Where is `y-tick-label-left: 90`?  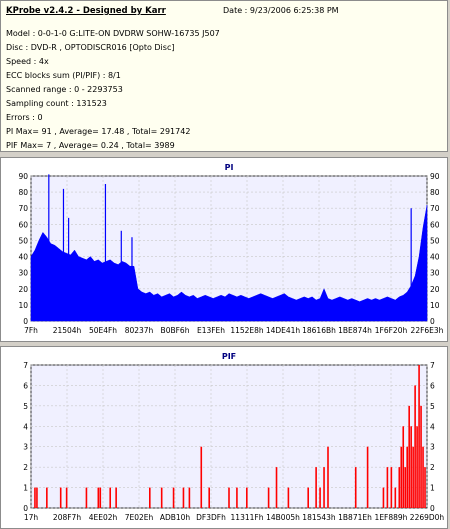
y-tick-label-left: 90 is located at coordinates (23, 176).